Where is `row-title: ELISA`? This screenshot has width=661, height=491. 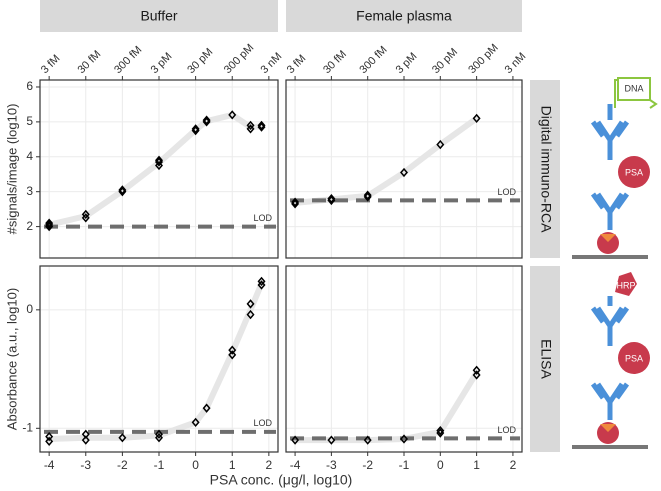 row-title: ELISA is located at coordinates (546, 359).